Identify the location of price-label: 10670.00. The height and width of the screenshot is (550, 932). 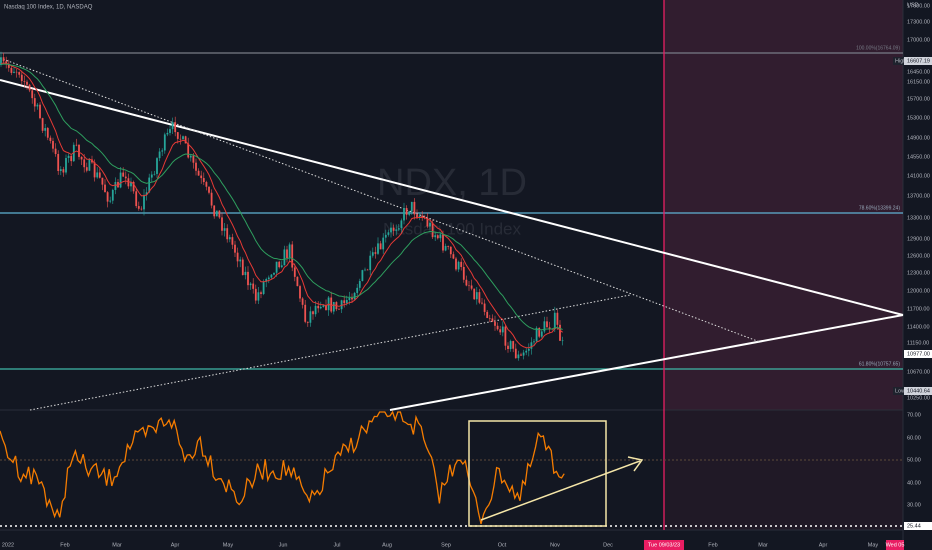
(918, 372).